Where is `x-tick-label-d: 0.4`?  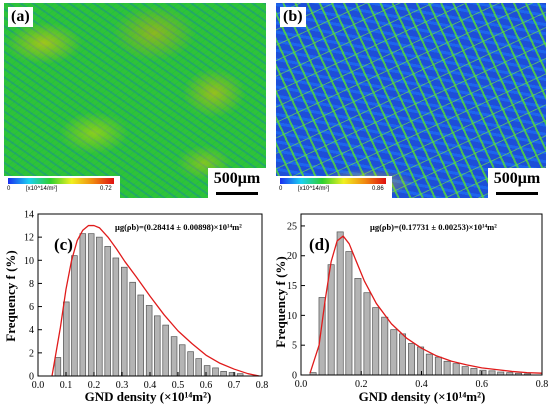 x-tick-label-d: 0.4 is located at coordinates (421, 384).